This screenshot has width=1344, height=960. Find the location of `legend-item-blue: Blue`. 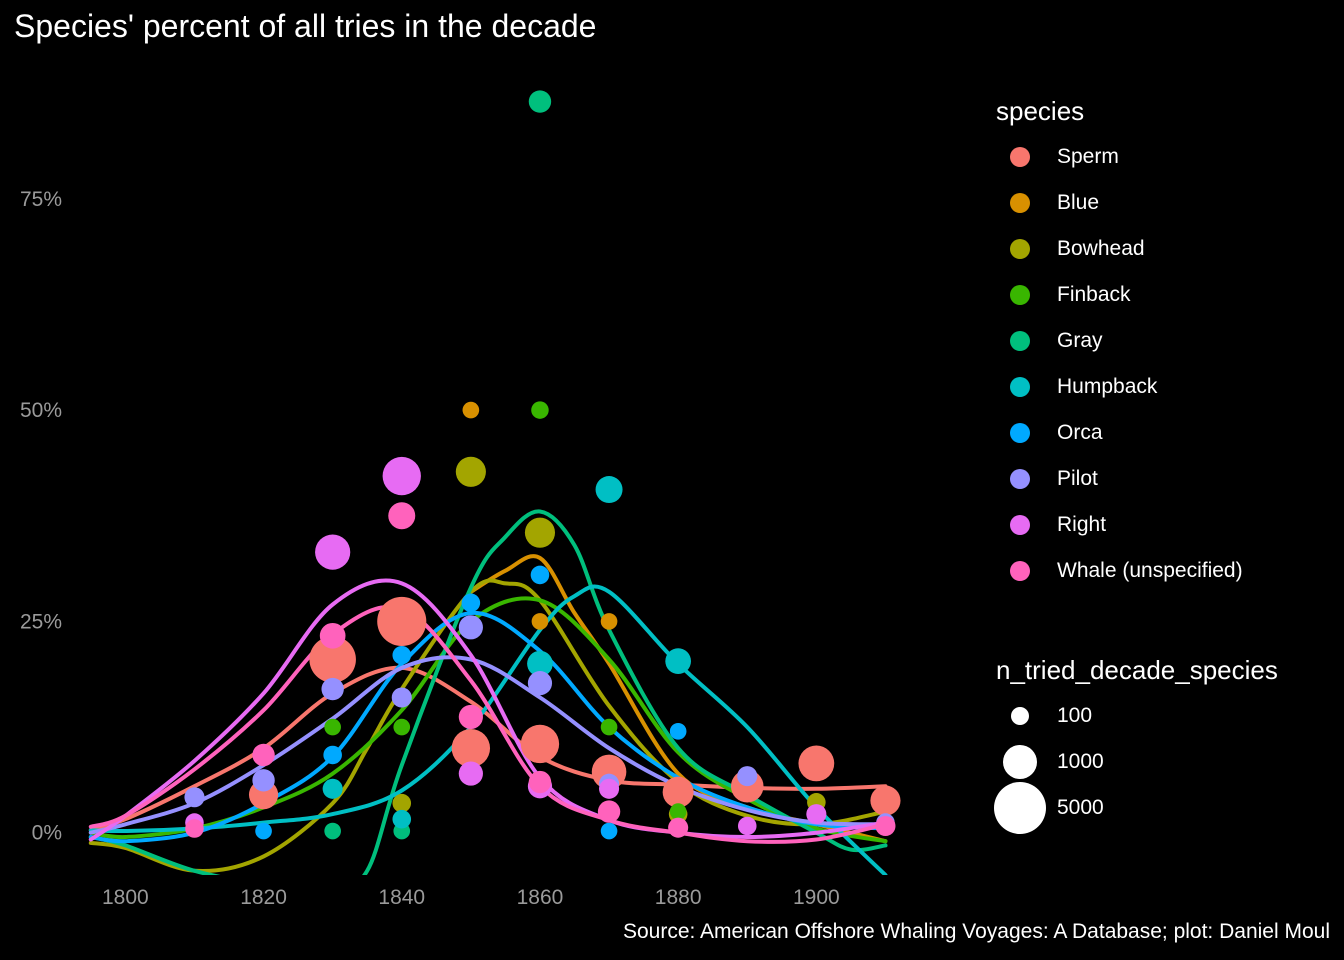

legend-item-blue: Blue is located at coordinates (1047, 210).